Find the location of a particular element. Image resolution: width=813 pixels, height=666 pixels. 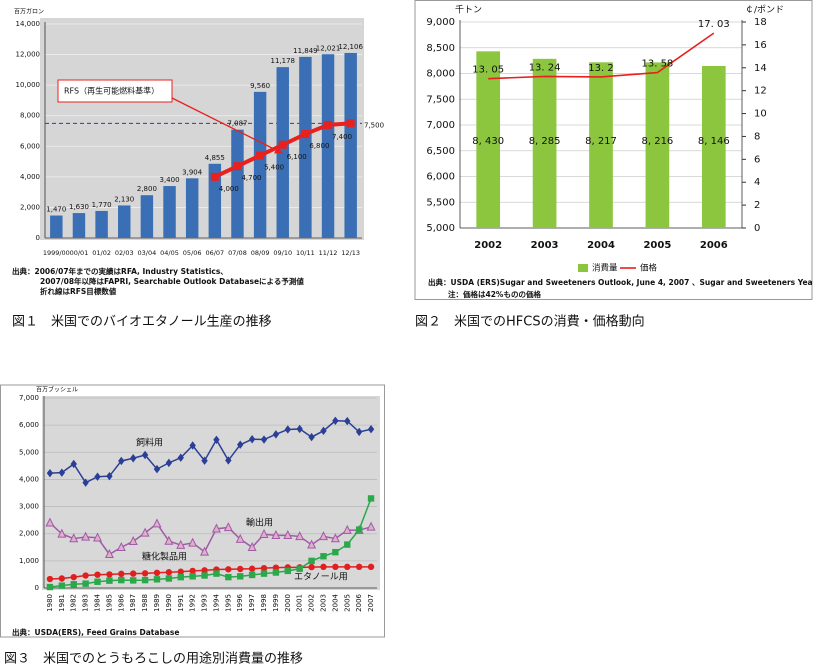

legend-label: 価格 is located at coordinates (649, 268).